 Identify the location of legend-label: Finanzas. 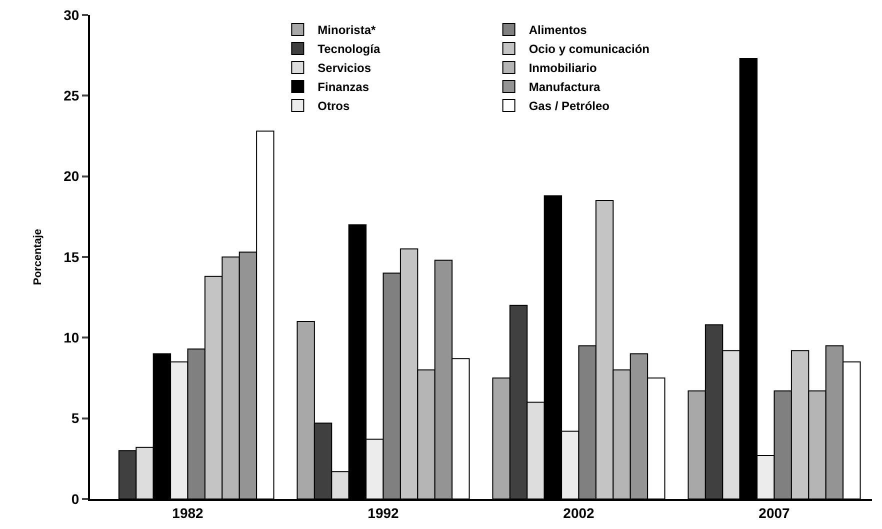
(344, 87).